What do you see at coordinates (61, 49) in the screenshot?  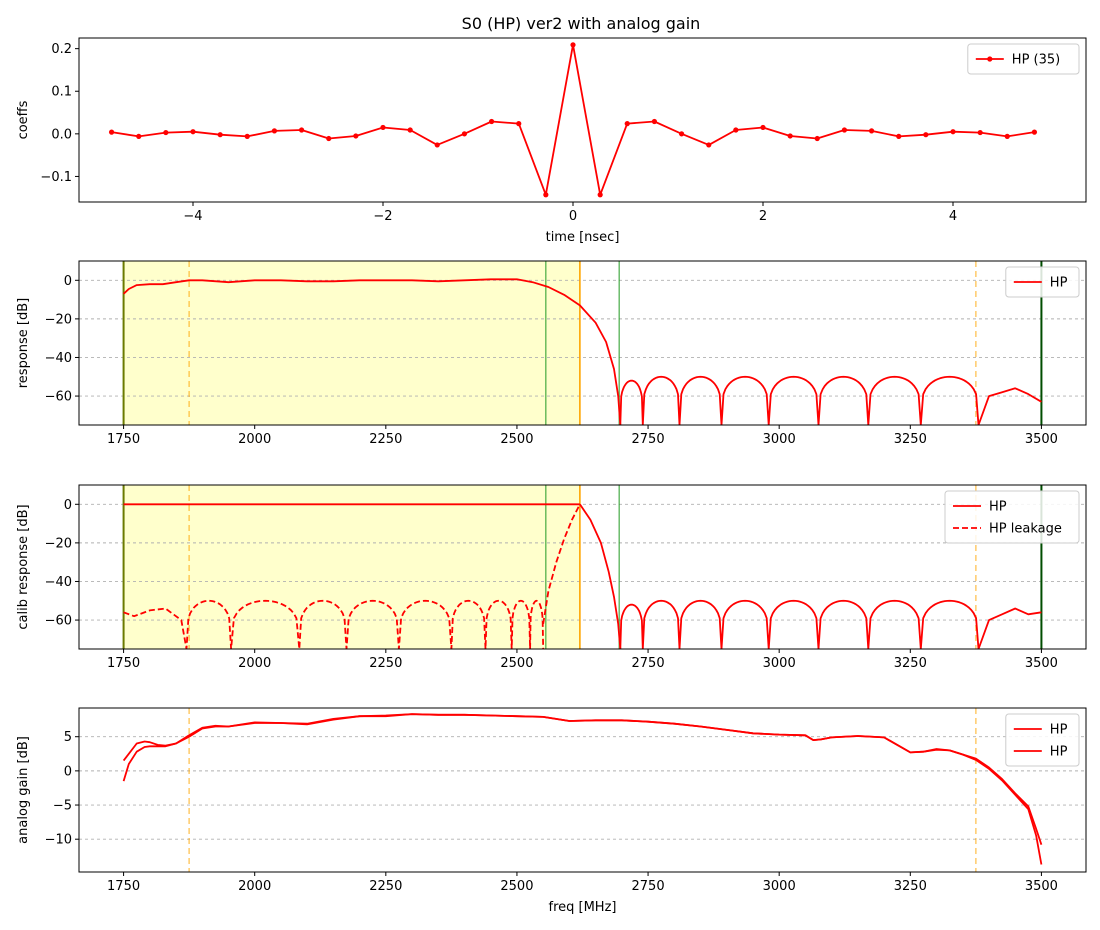 I see `y-tick-label: 0.2` at bounding box center [61, 49].